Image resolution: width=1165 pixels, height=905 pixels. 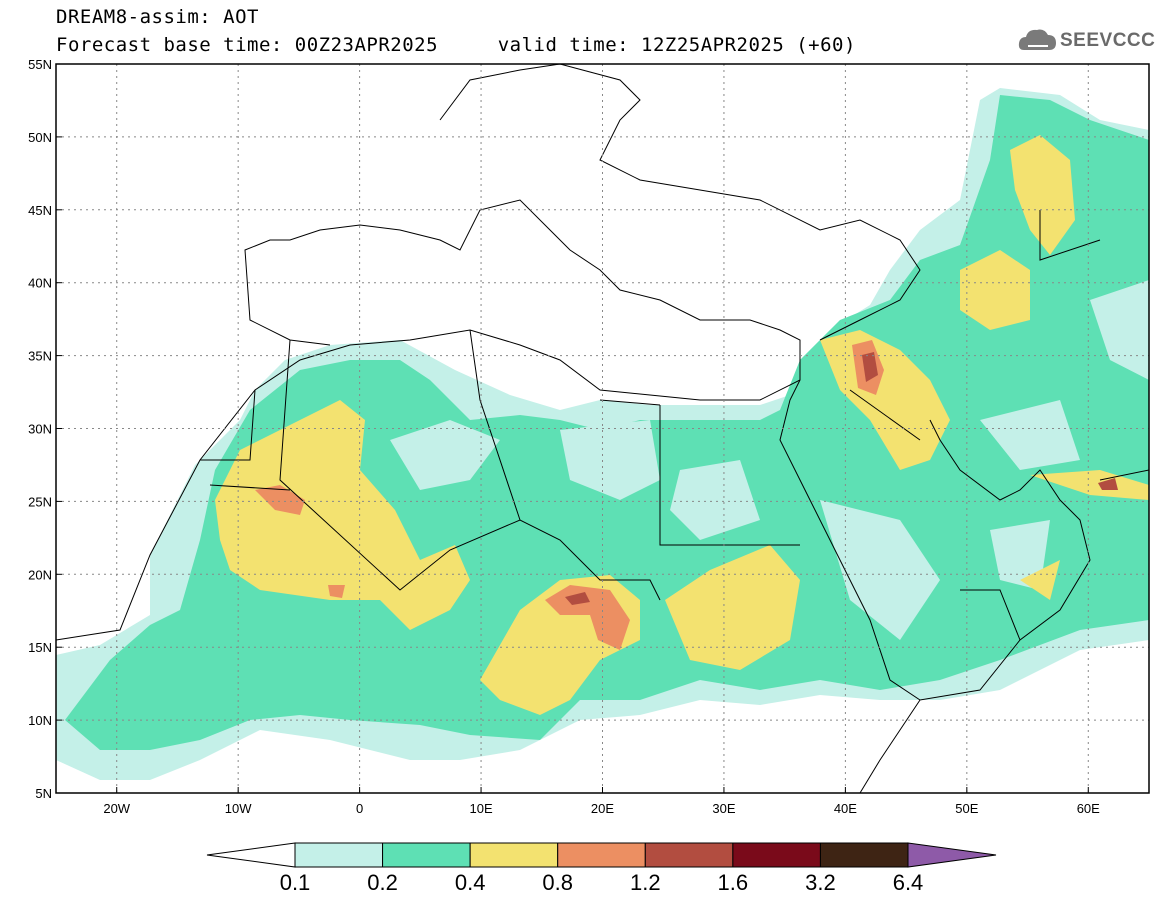 What do you see at coordinates (602, 808) in the screenshot?
I see `x-tick-label: 20E` at bounding box center [602, 808].